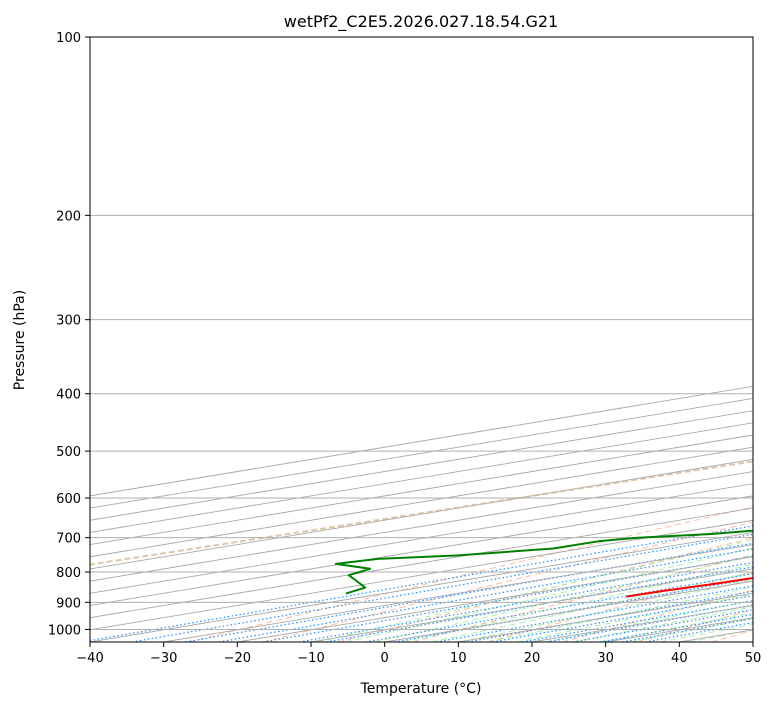 The height and width of the screenshot is (708, 775). I want to click on y-tick-label: 600, so click(68, 499).